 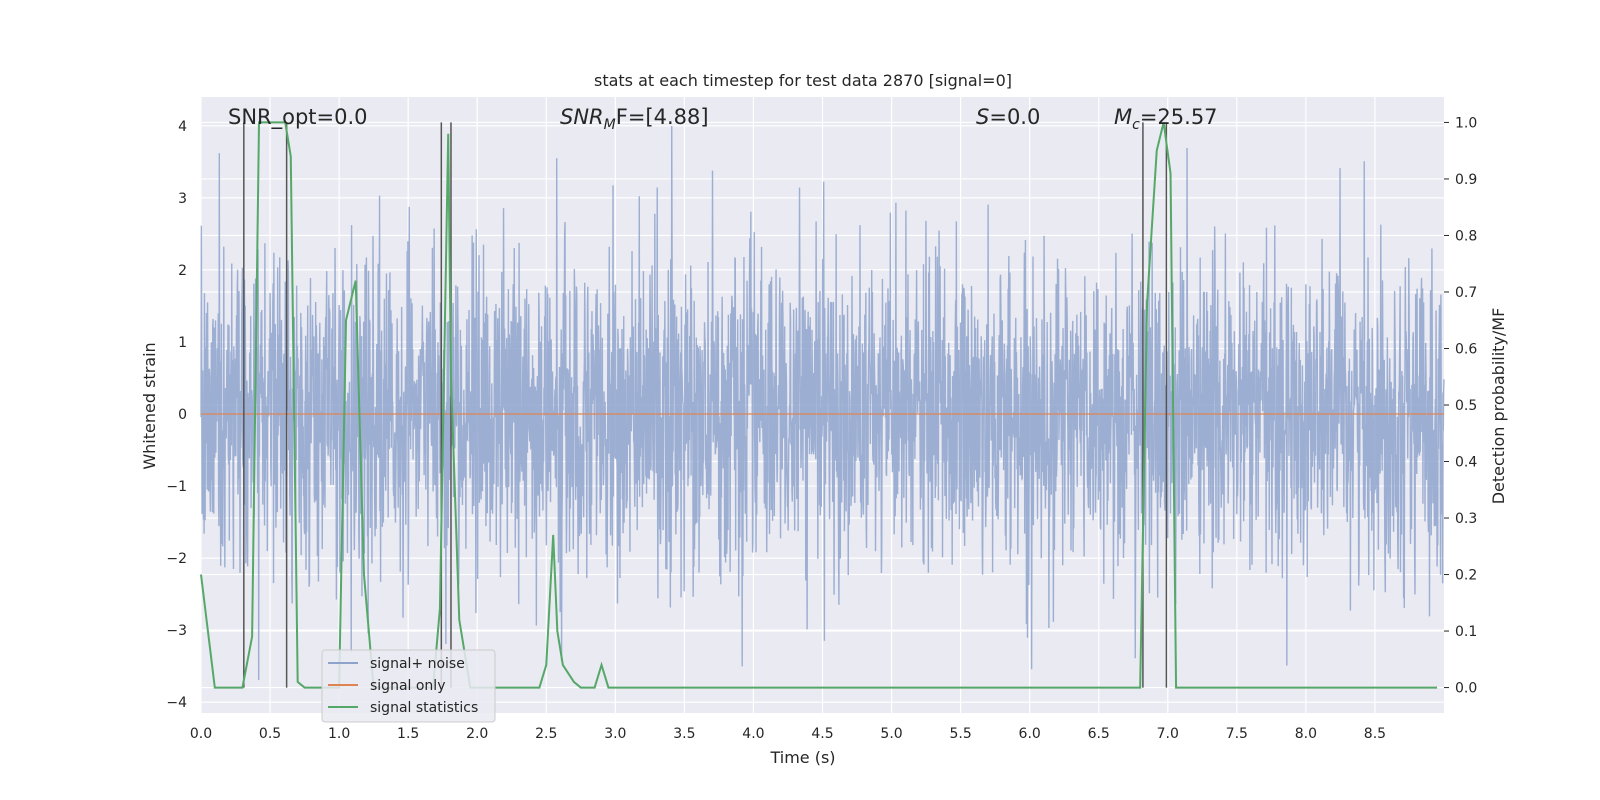 What do you see at coordinates (176, 415) in the screenshot?
I see `left-axis-ticks: −4 −3 −2 −1 0 1 2 3 4` at bounding box center [176, 415].